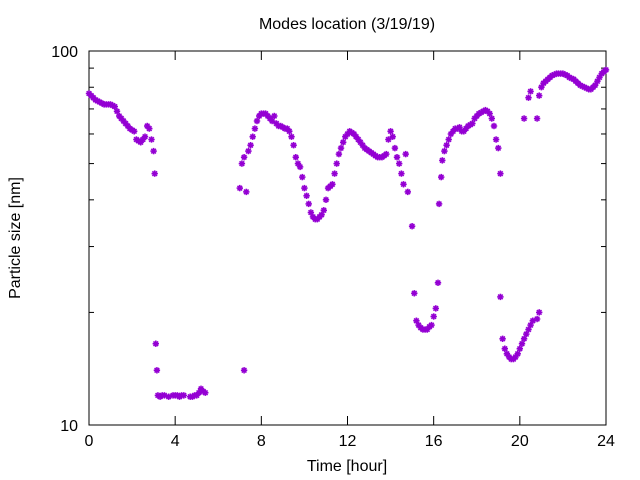  Describe the element at coordinates (69, 426) in the screenshot. I see `y-tick-label: 10` at that location.